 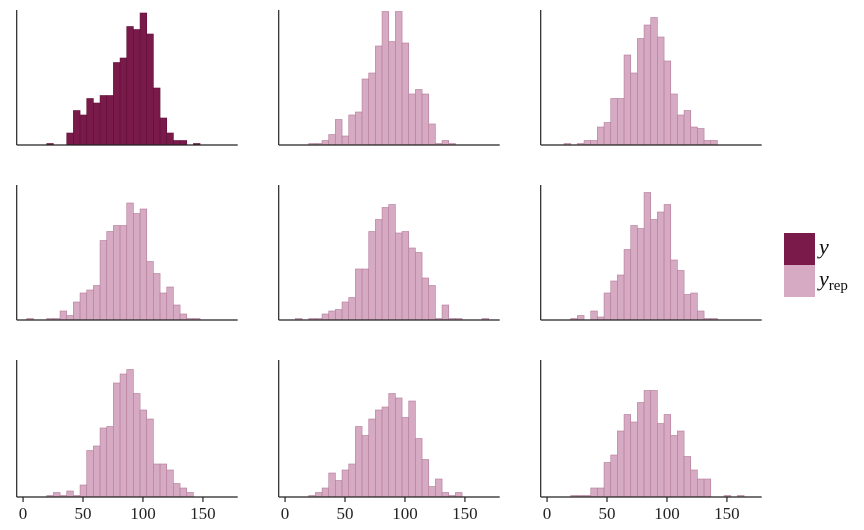 I want to click on legend: y yrep, so click(x=816, y=265).